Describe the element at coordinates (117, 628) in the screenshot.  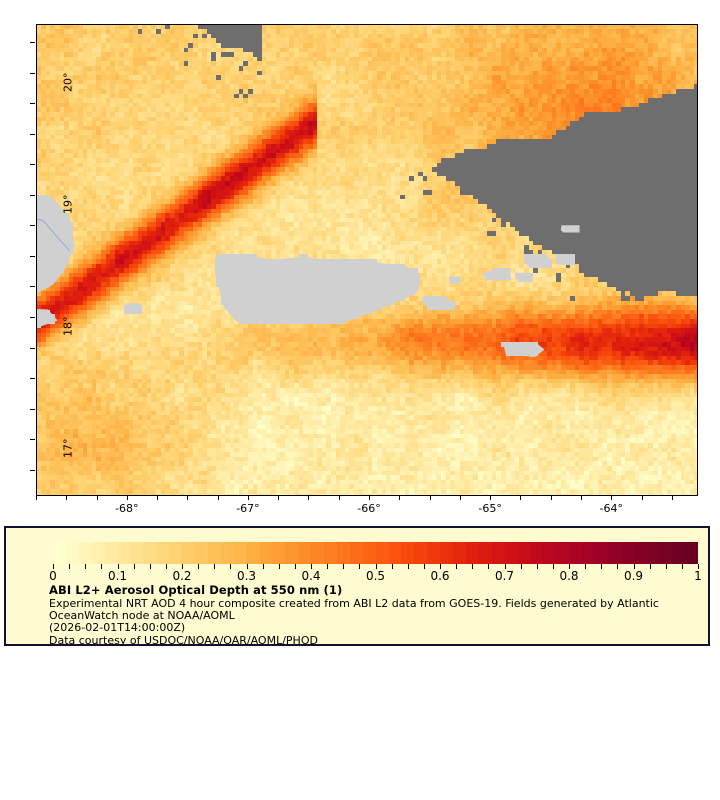
I see `legend-timestamp-line: (2026-02-01T14:00:00Z)` at that location.